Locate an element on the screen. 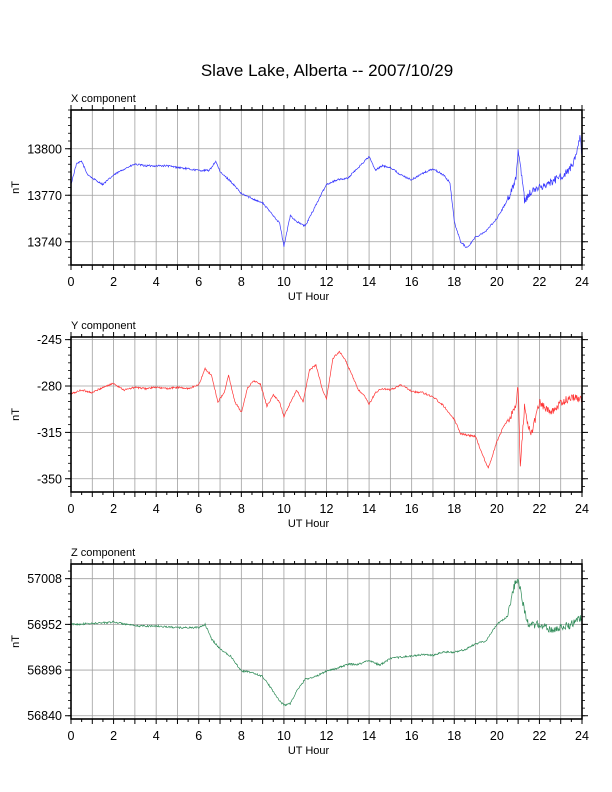 The height and width of the screenshot is (792, 612). y-tick-label: 56896 is located at coordinates (44, 671).